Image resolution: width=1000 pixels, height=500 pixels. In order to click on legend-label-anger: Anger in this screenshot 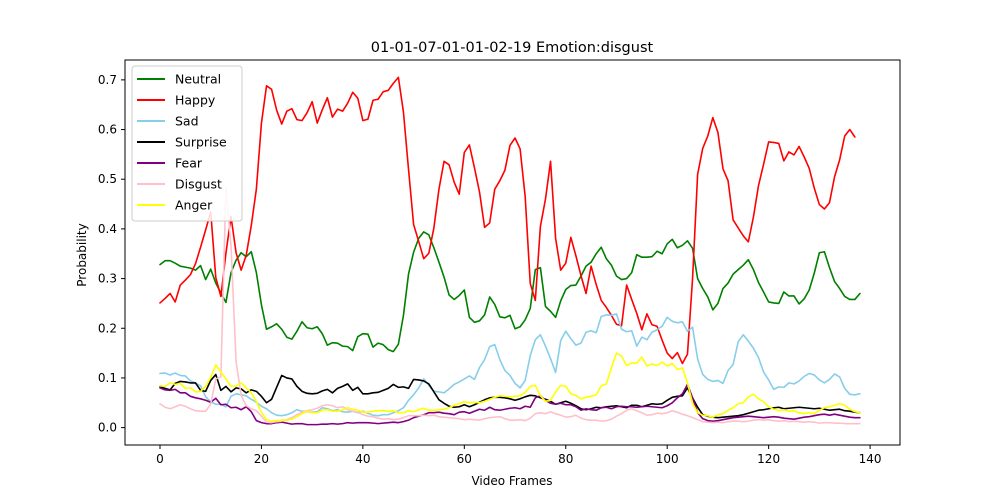, I will do `click(194, 205)`.